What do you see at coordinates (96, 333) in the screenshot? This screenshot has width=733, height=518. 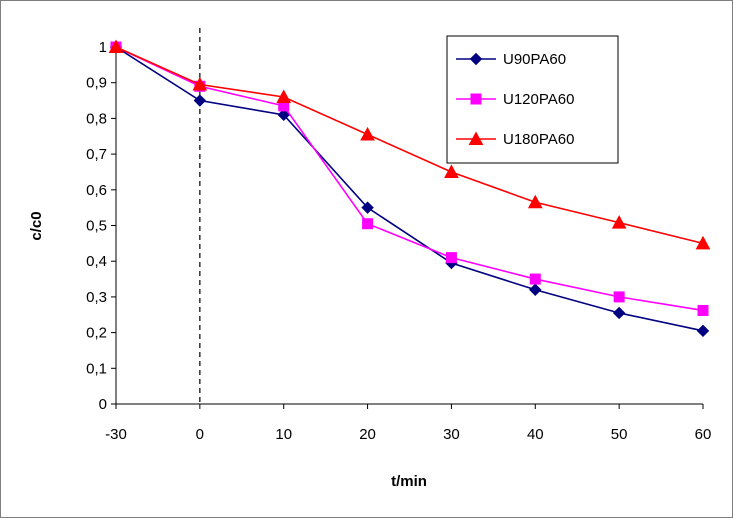 I see `y-tick-label: 0,2` at bounding box center [96, 333].